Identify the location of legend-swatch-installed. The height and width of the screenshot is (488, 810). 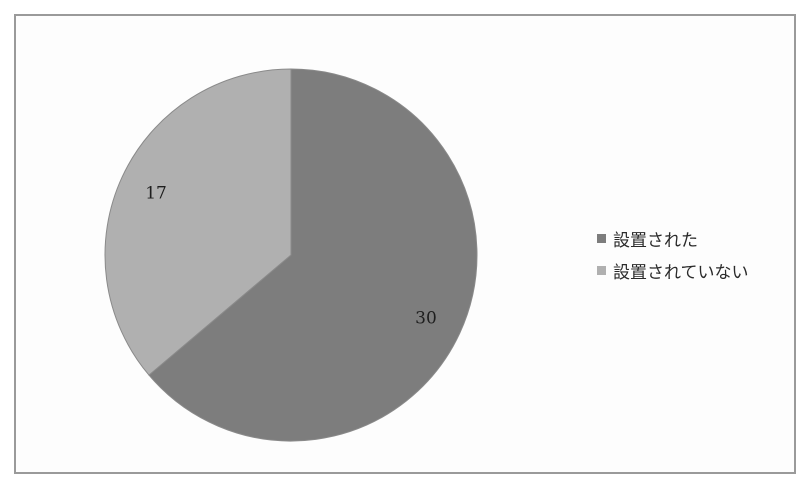
(601, 238).